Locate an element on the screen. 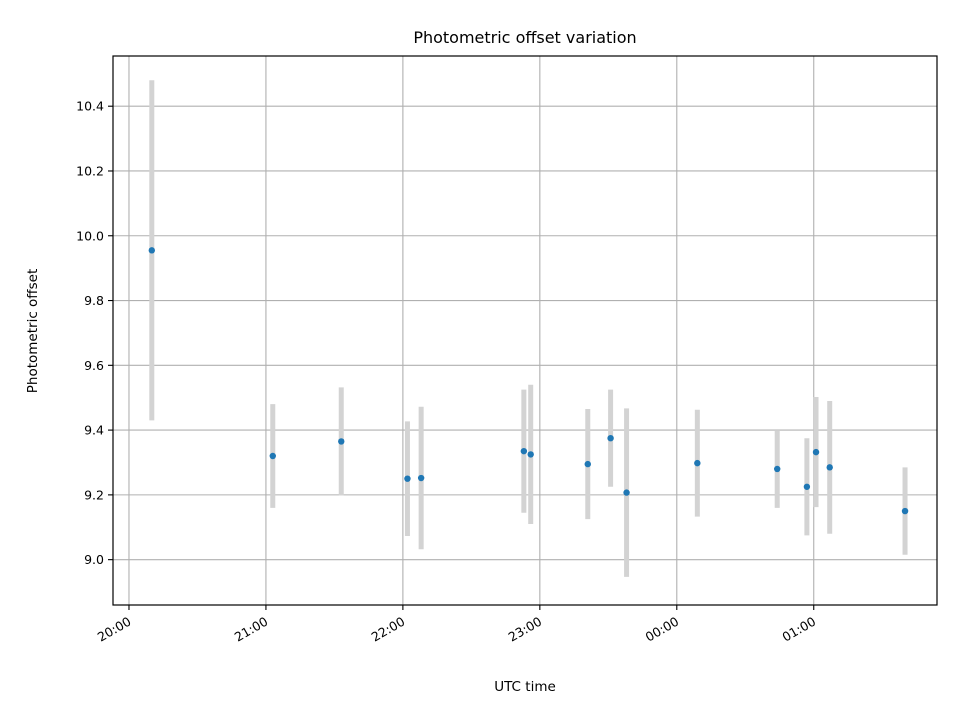 This screenshot has height=720, width=960. x-tick-label: 23:00 is located at coordinates (525, 629).